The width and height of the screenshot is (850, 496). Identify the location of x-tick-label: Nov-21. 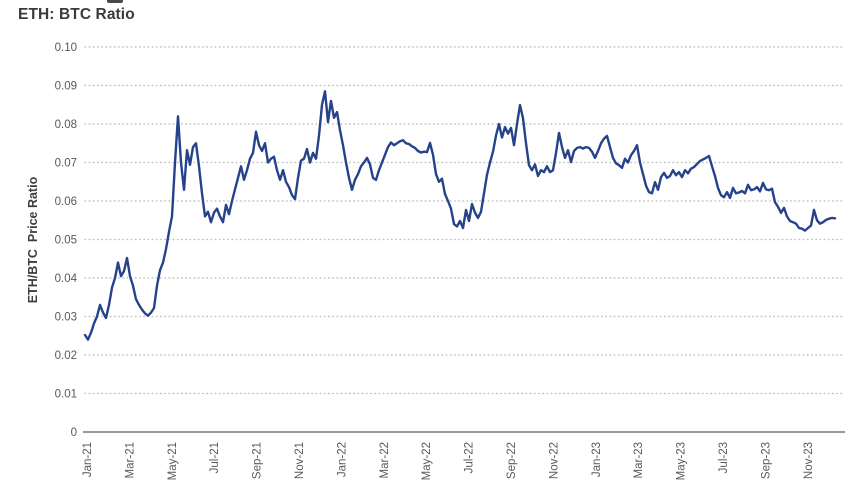
(300, 460).